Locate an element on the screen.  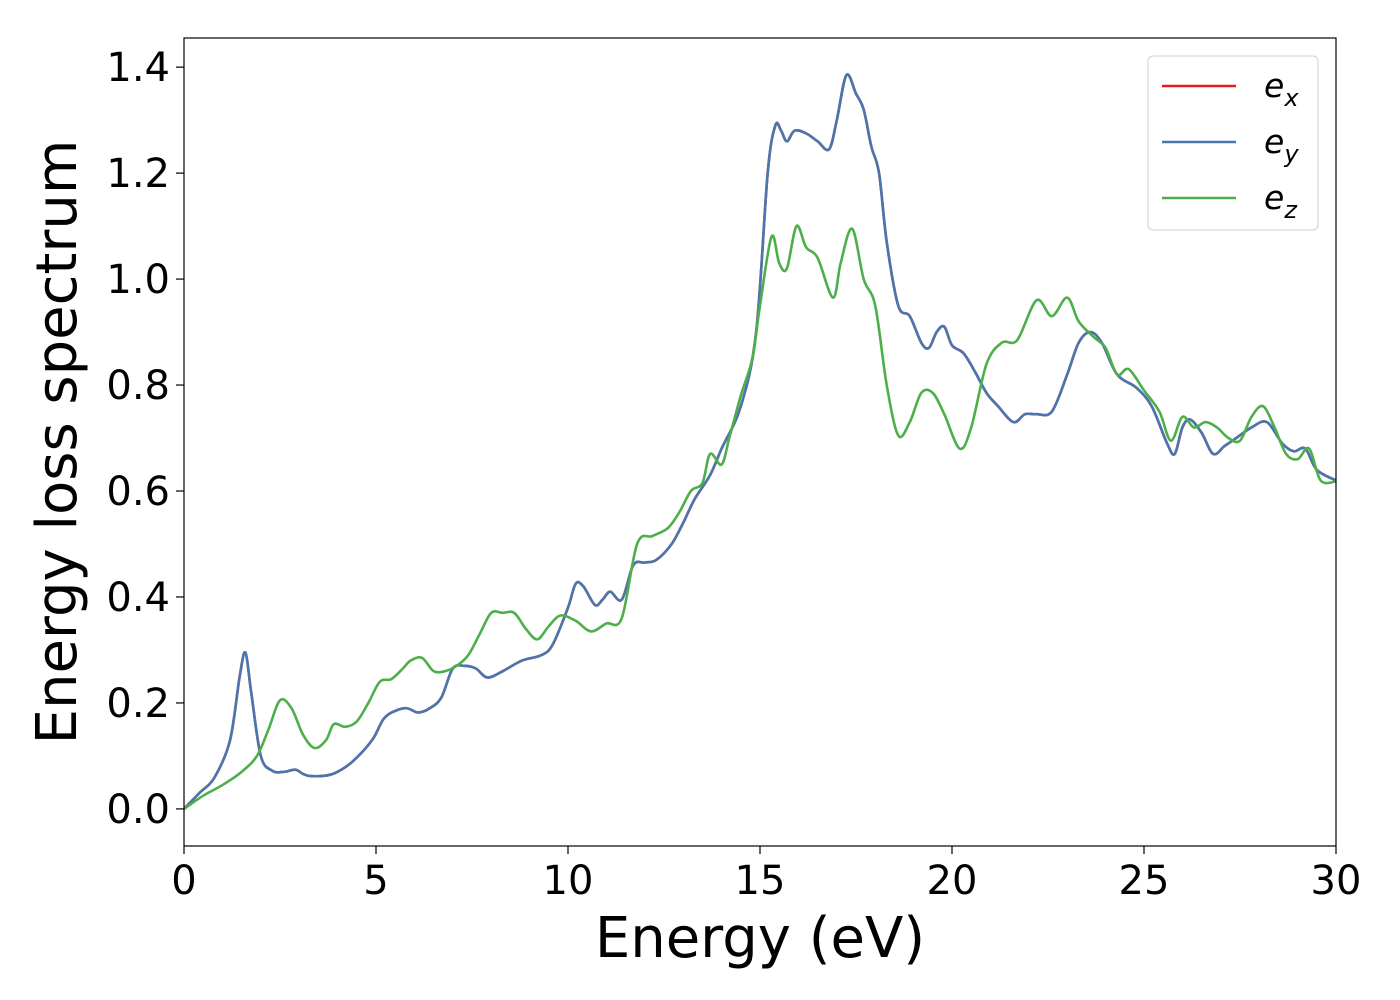
legend-label-y: ey is located at coordinates (1281, 145).